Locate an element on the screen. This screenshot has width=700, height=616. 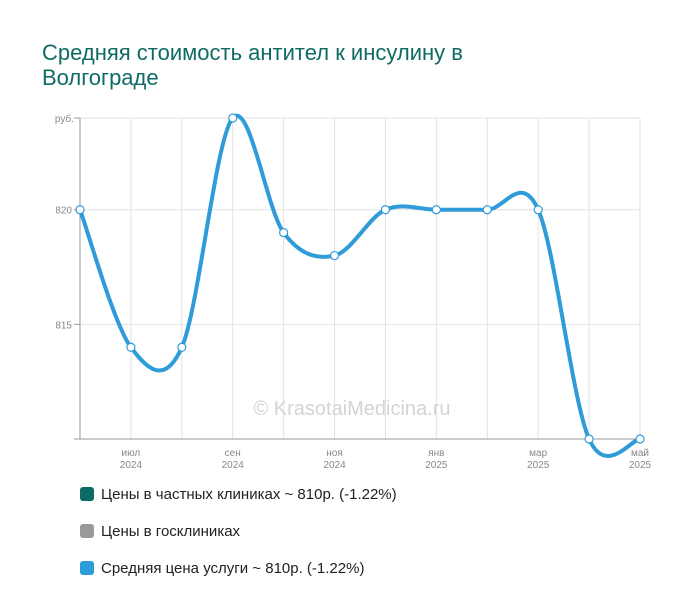
y-unit-label: руб. is located at coordinates (64, 119).